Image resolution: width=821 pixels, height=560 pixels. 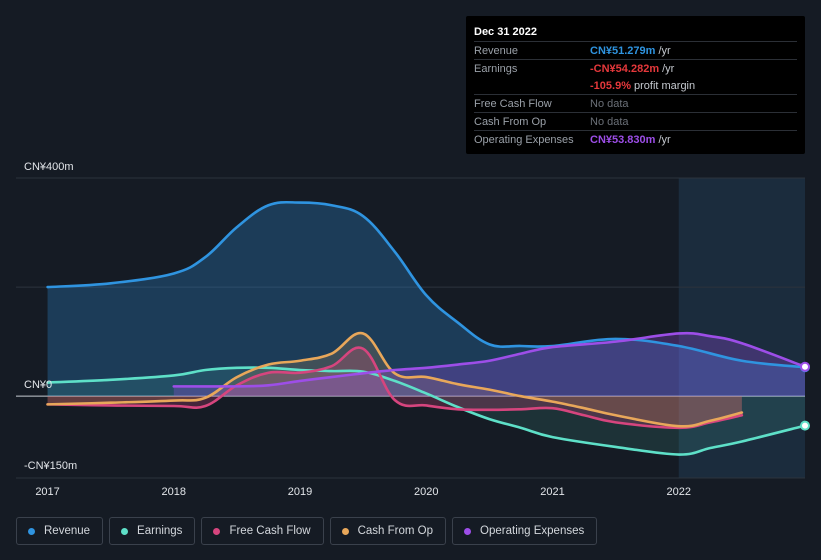 I want to click on legend-label: Cash From Op, so click(x=395, y=531).